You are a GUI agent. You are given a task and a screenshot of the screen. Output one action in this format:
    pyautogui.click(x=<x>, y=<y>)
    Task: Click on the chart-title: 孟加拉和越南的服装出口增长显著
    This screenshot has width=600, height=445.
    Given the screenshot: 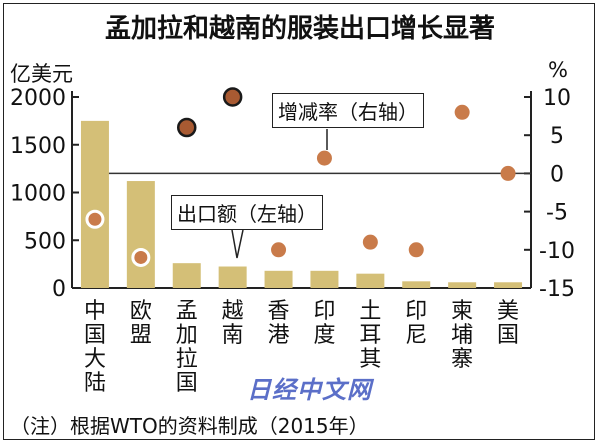 What is the action you would take?
    pyautogui.click(x=299, y=29)
    